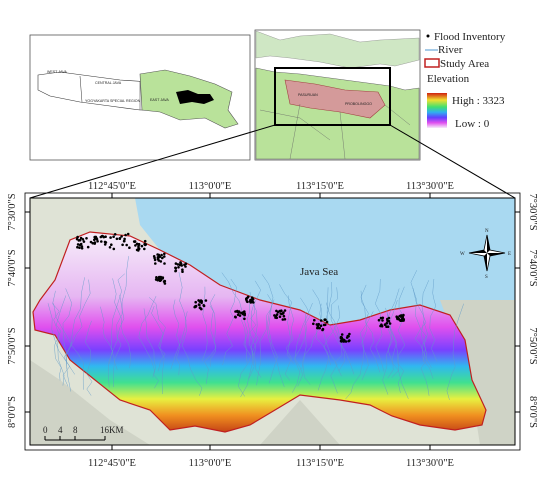 The height and width of the screenshot is (482, 550). I want to click on region-label: CENTRAL JAVA, so click(108, 83).